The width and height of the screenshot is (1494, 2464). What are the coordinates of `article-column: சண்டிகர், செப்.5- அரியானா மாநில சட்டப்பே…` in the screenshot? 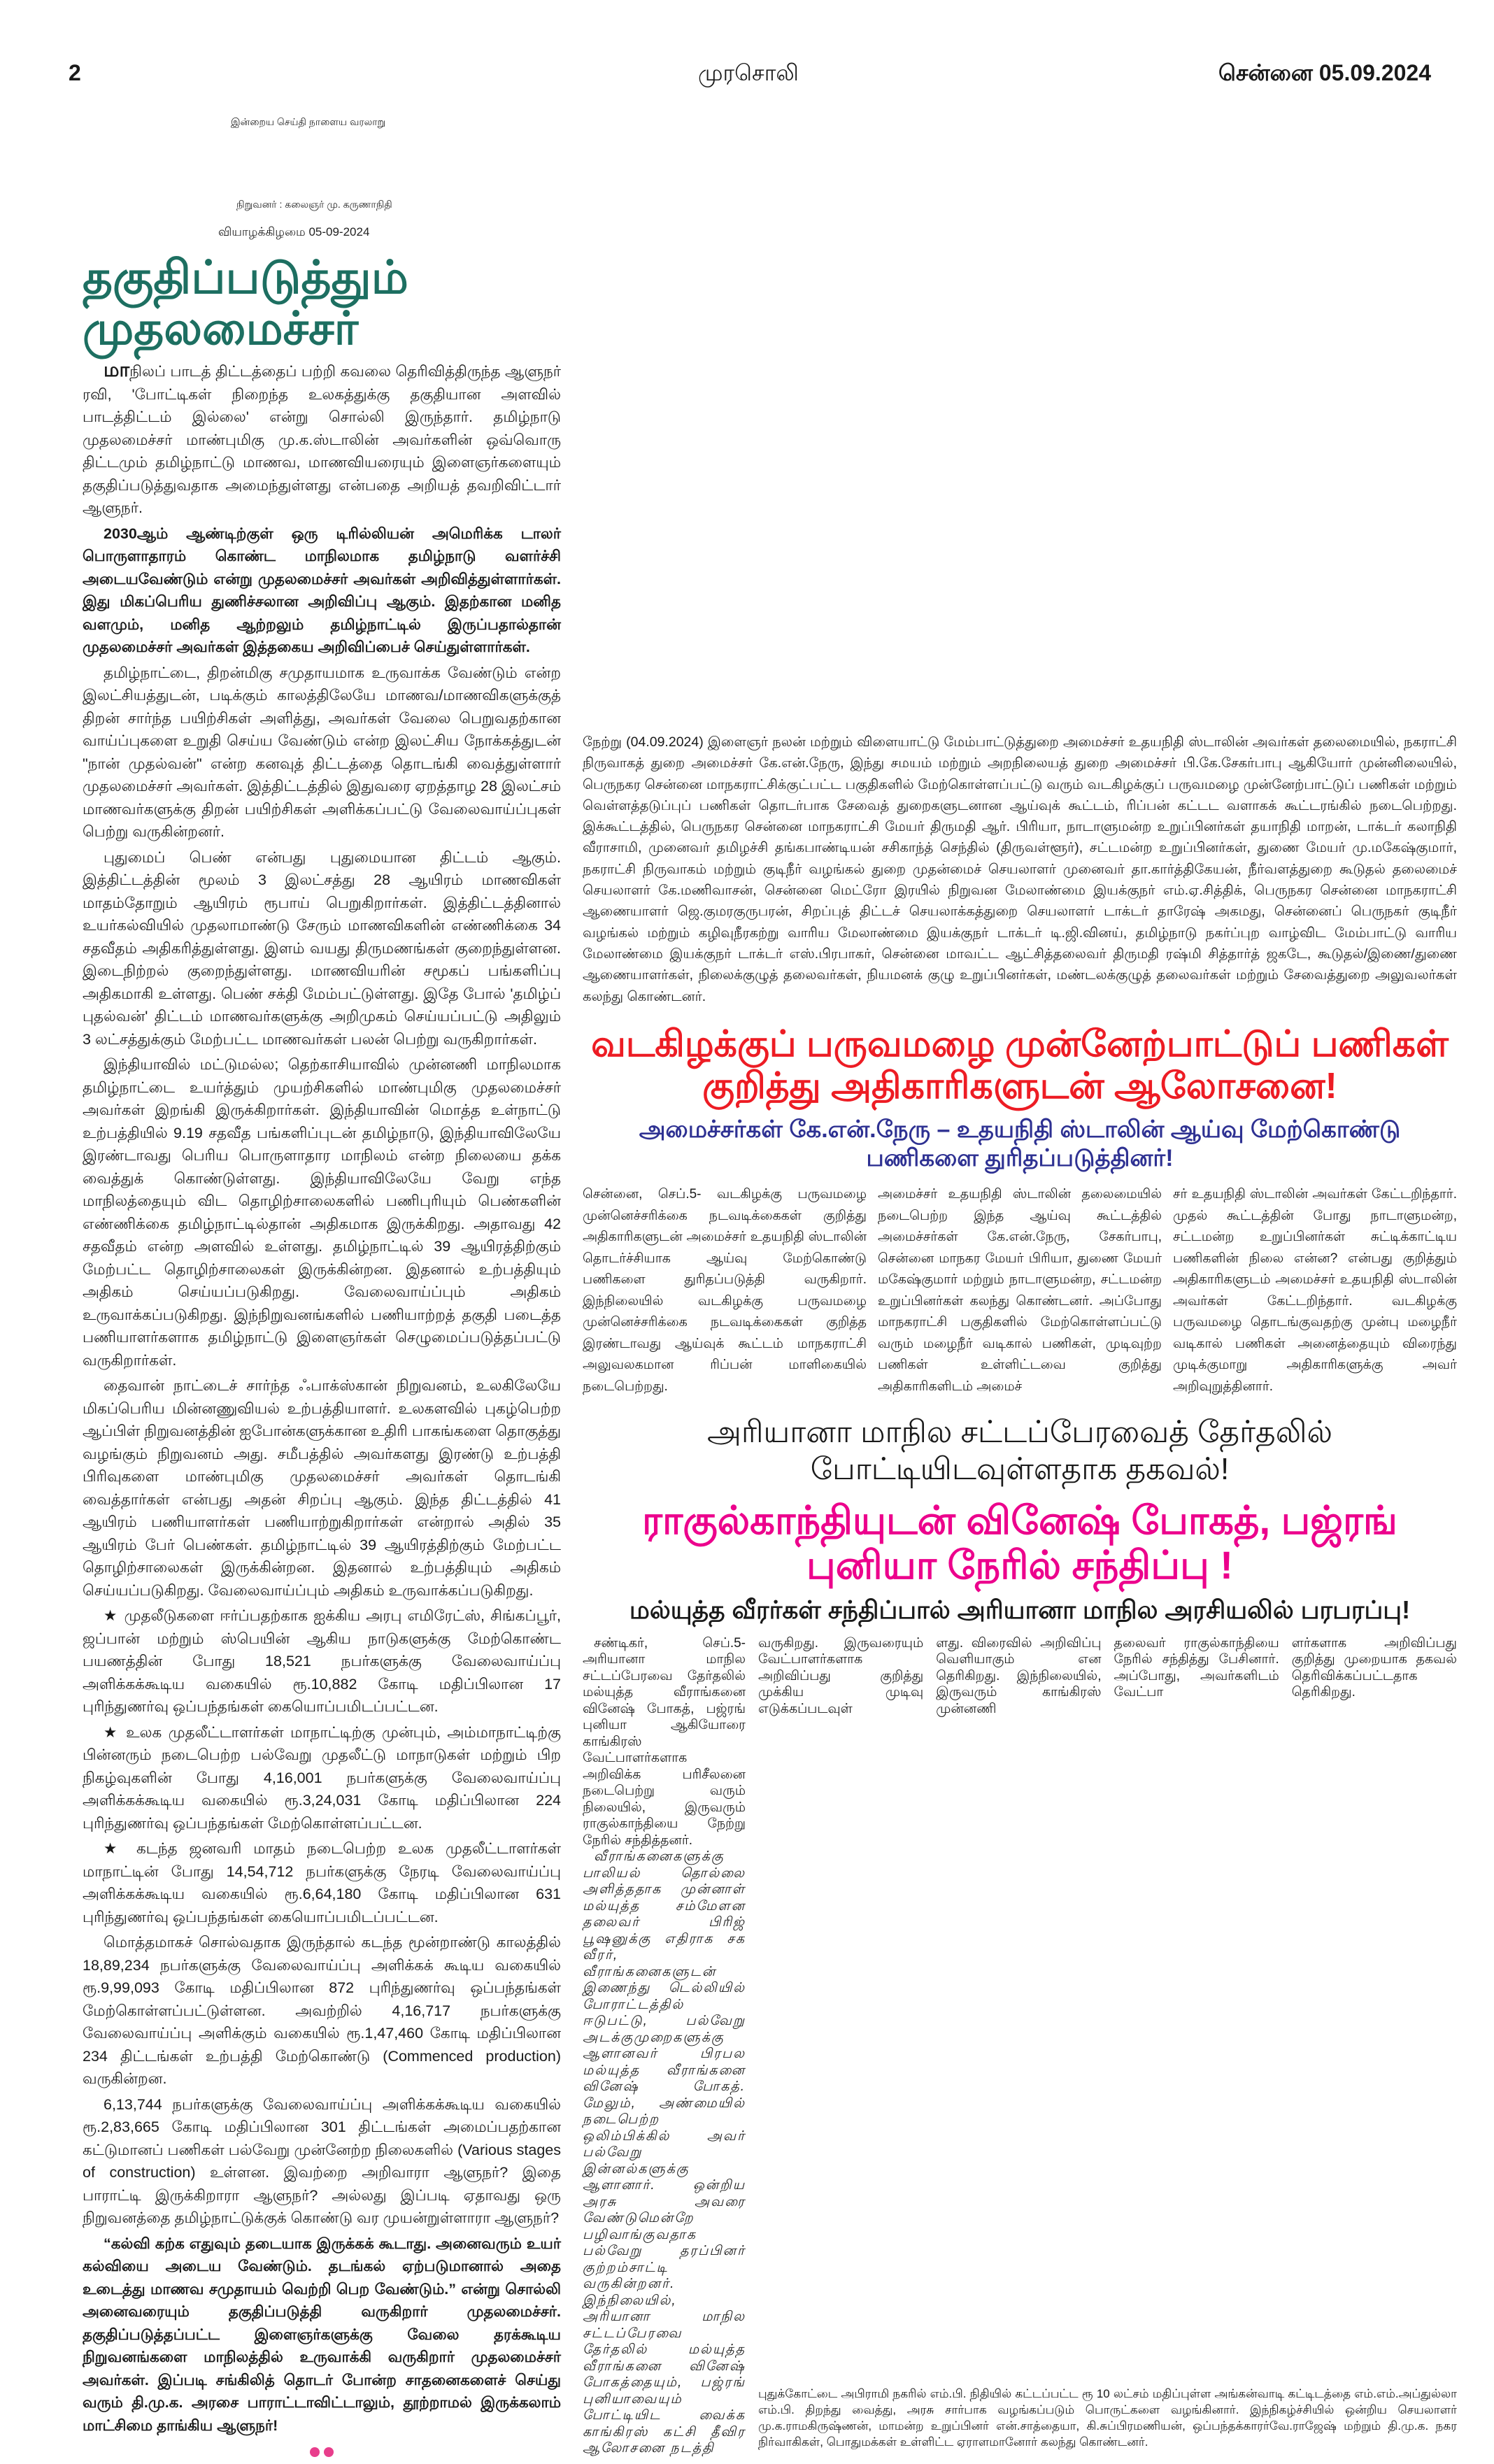 It's located at (664, 2046).